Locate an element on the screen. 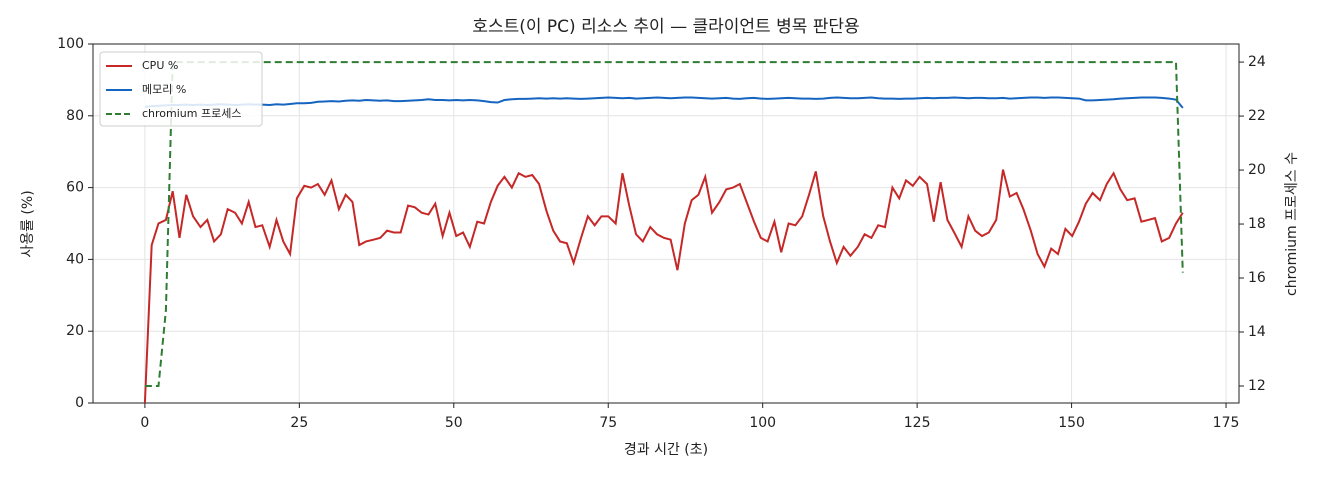  x-tick-label: 100 is located at coordinates (762, 423).